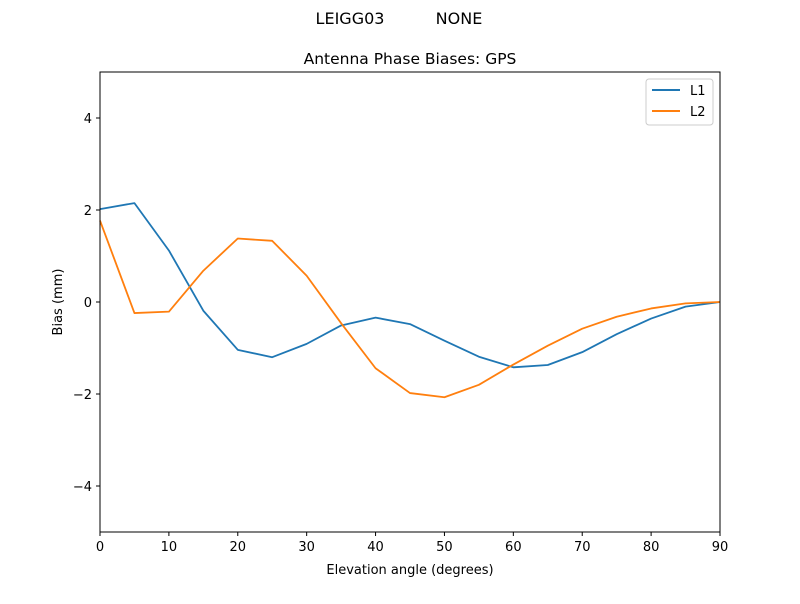 Image resolution: width=800 pixels, height=604 pixels. What do you see at coordinates (679, 102) in the screenshot?
I see `legend: L1 L2` at bounding box center [679, 102].